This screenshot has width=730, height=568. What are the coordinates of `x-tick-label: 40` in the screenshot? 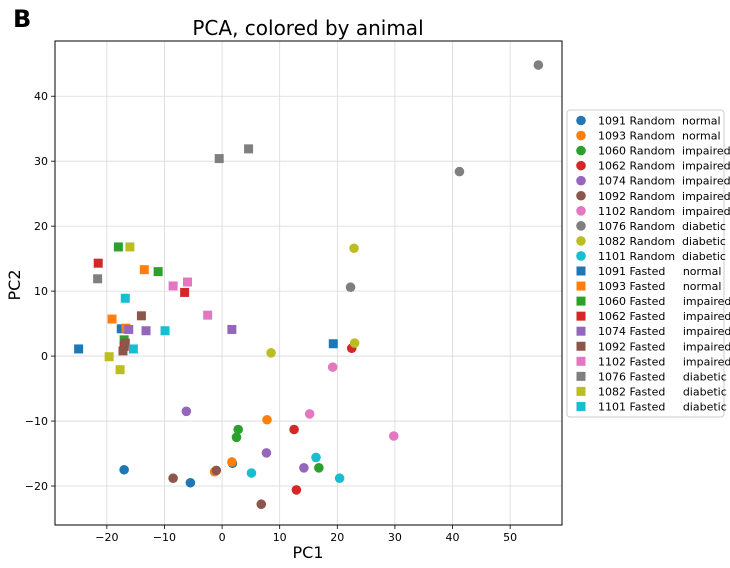 It's located at (453, 537).